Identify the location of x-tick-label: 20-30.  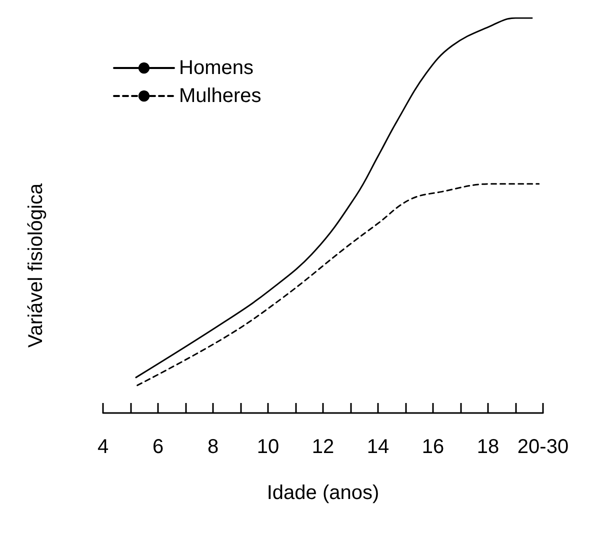
(543, 447).